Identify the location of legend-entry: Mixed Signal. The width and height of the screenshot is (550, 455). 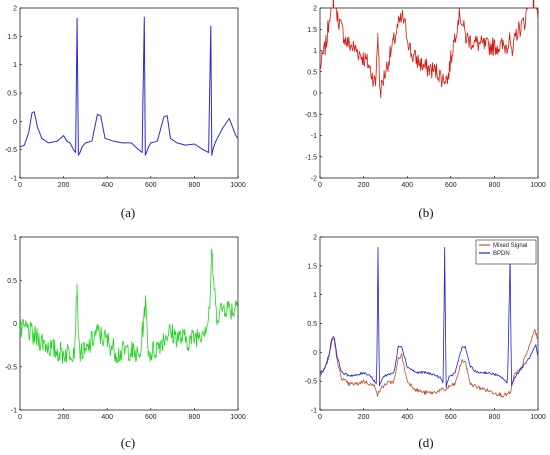
(510, 246).